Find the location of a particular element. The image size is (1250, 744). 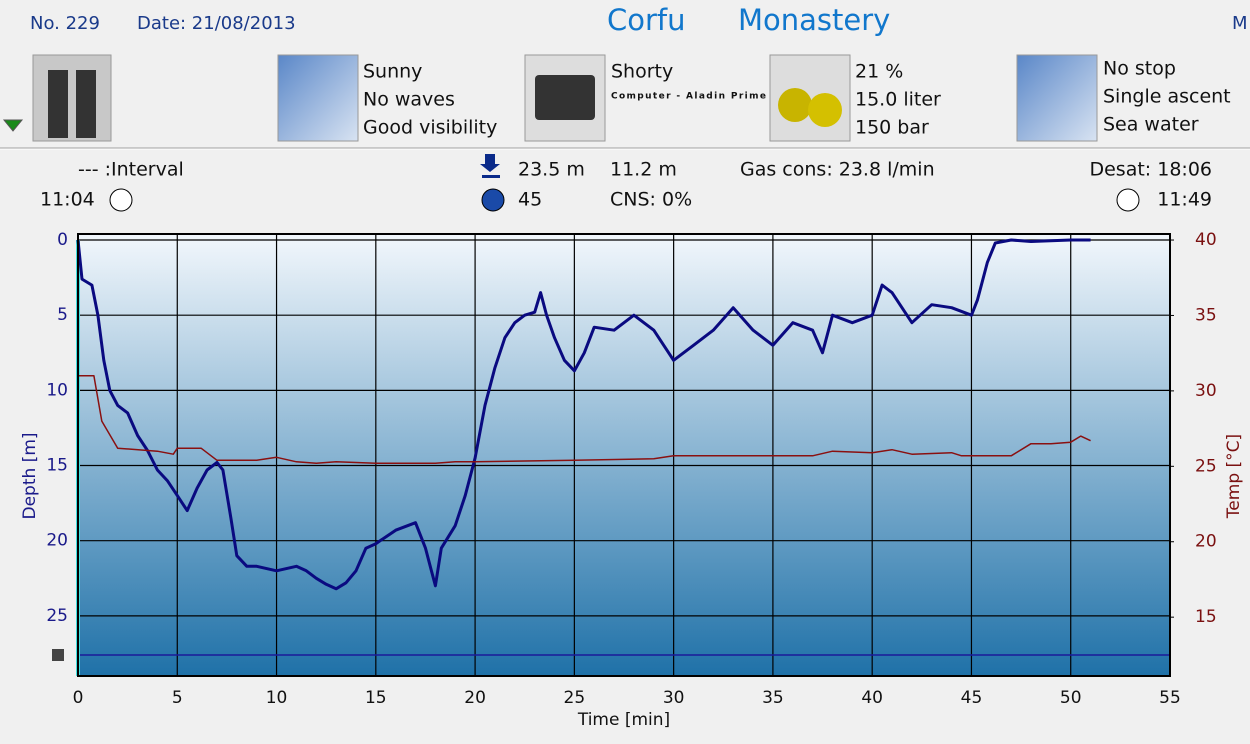

duration-icon is located at coordinates (493, 200).